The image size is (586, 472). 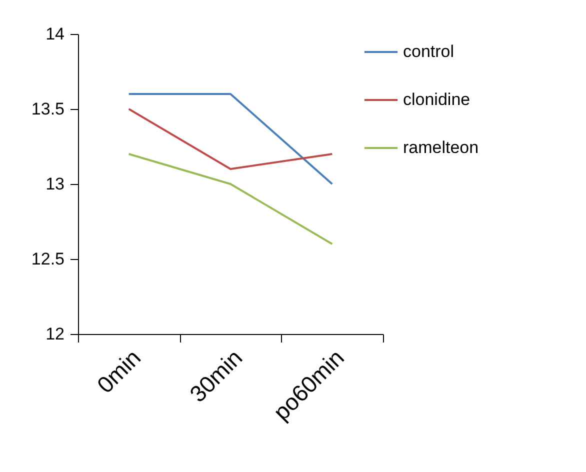 What do you see at coordinates (428, 51) in the screenshot?
I see `legend-label: control` at bounding box center [428, 51].